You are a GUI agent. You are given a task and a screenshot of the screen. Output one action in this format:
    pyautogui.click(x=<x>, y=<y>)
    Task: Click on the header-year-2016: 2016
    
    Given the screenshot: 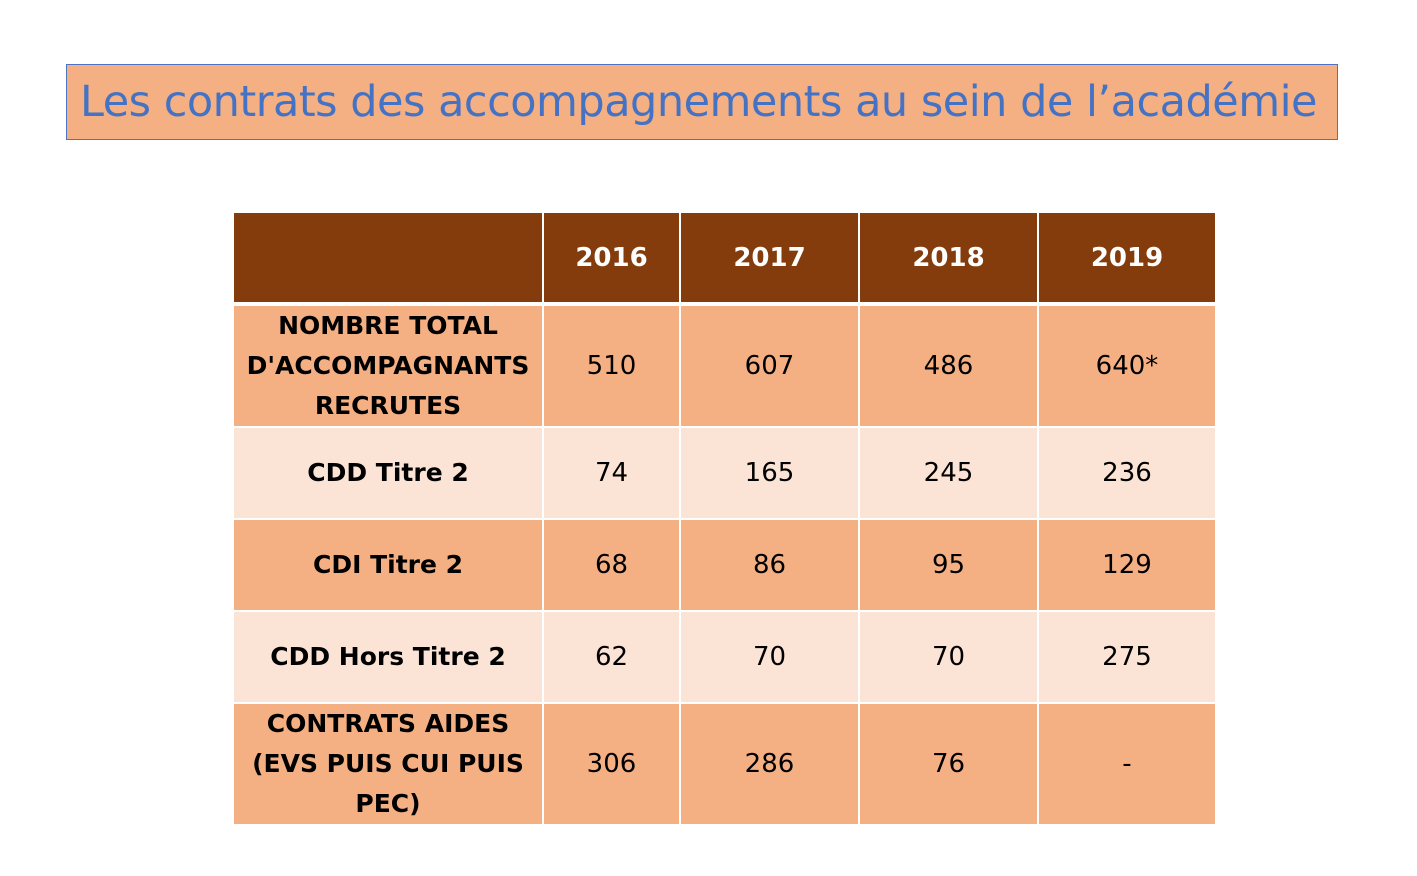 What is the action you would take?
    pyautogui.click(x=612, y=259)
    